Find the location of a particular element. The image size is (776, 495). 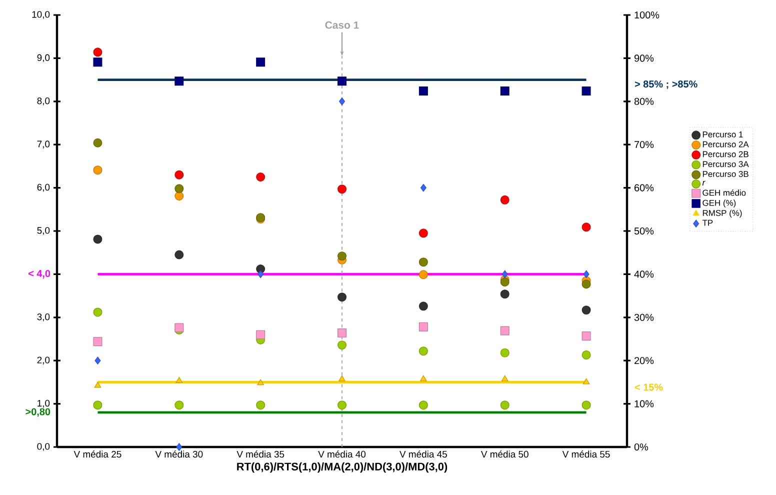

x-tick-label: V média 40 is located at coordinates (342, 454).